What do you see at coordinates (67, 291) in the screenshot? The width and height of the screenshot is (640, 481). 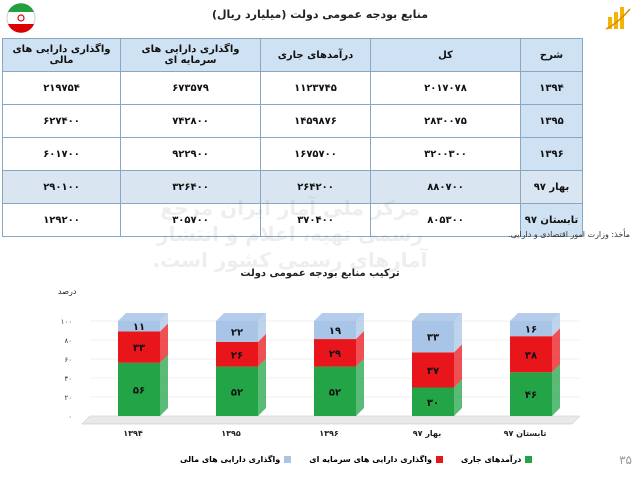 I see `y-axis-label: درصد` at bounding box center [67, 291].